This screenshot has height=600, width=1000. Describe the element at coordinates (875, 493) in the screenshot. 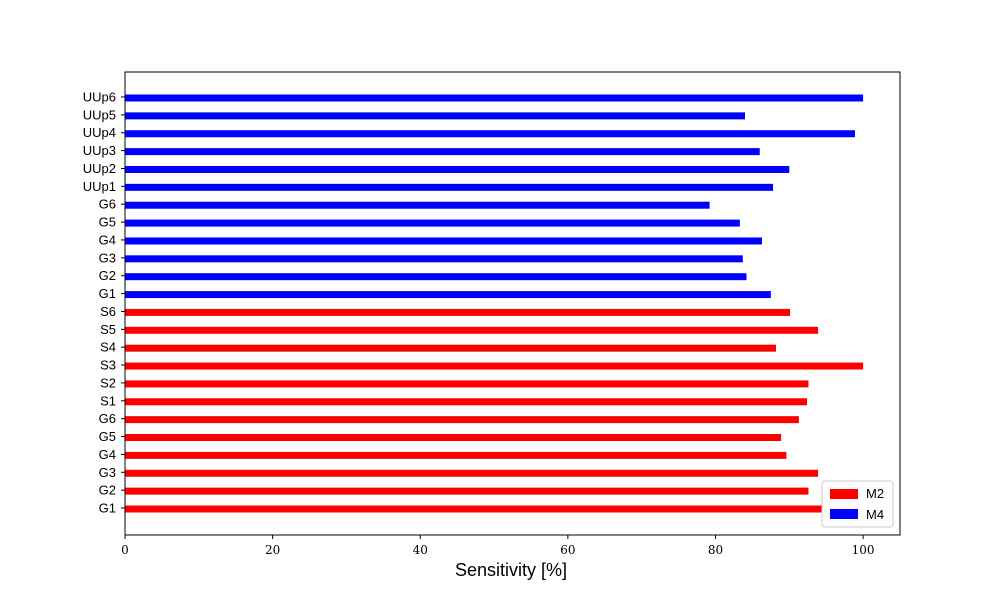

I see `legend-label-m2: M2` at that location.